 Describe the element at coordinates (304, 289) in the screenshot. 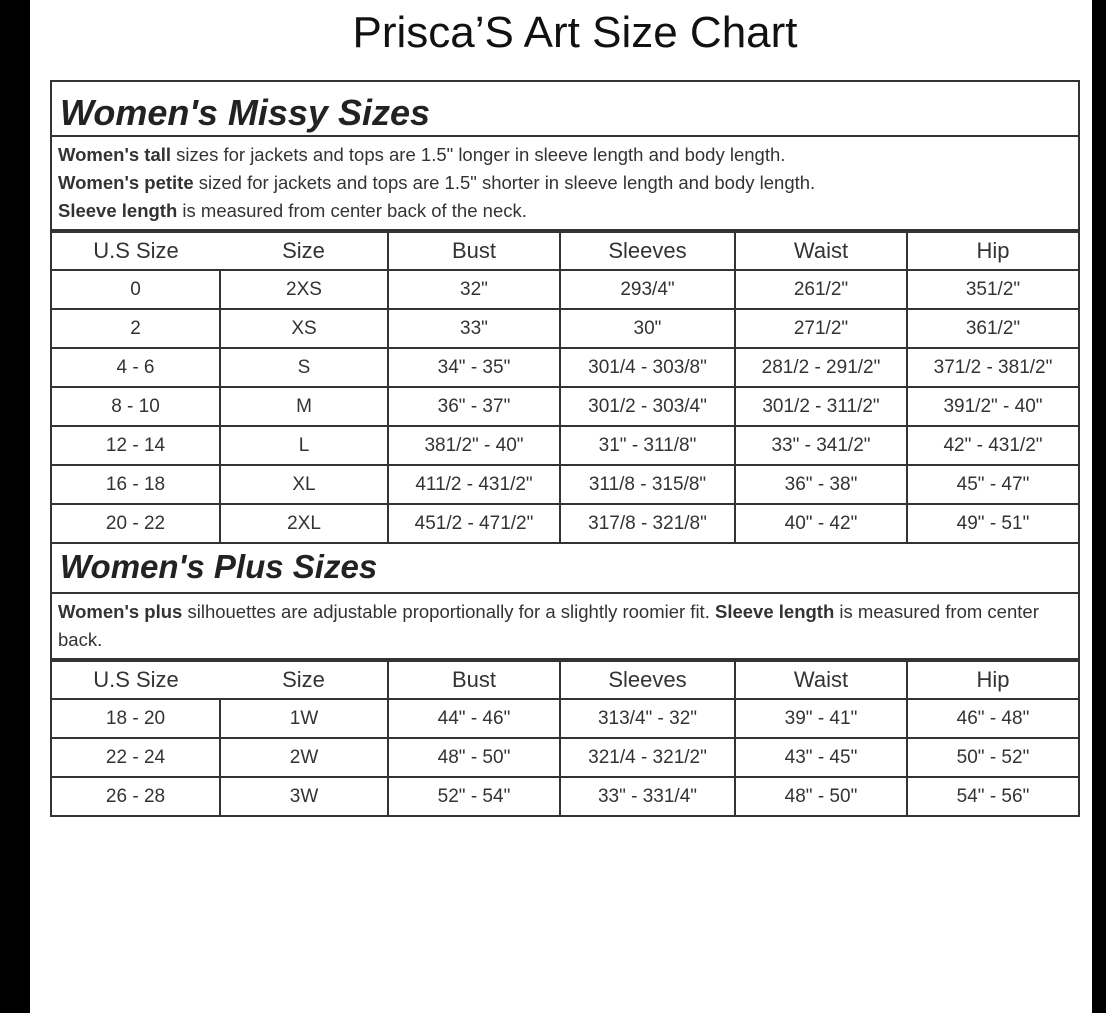

I see `table-cell: 2XS` at that location.